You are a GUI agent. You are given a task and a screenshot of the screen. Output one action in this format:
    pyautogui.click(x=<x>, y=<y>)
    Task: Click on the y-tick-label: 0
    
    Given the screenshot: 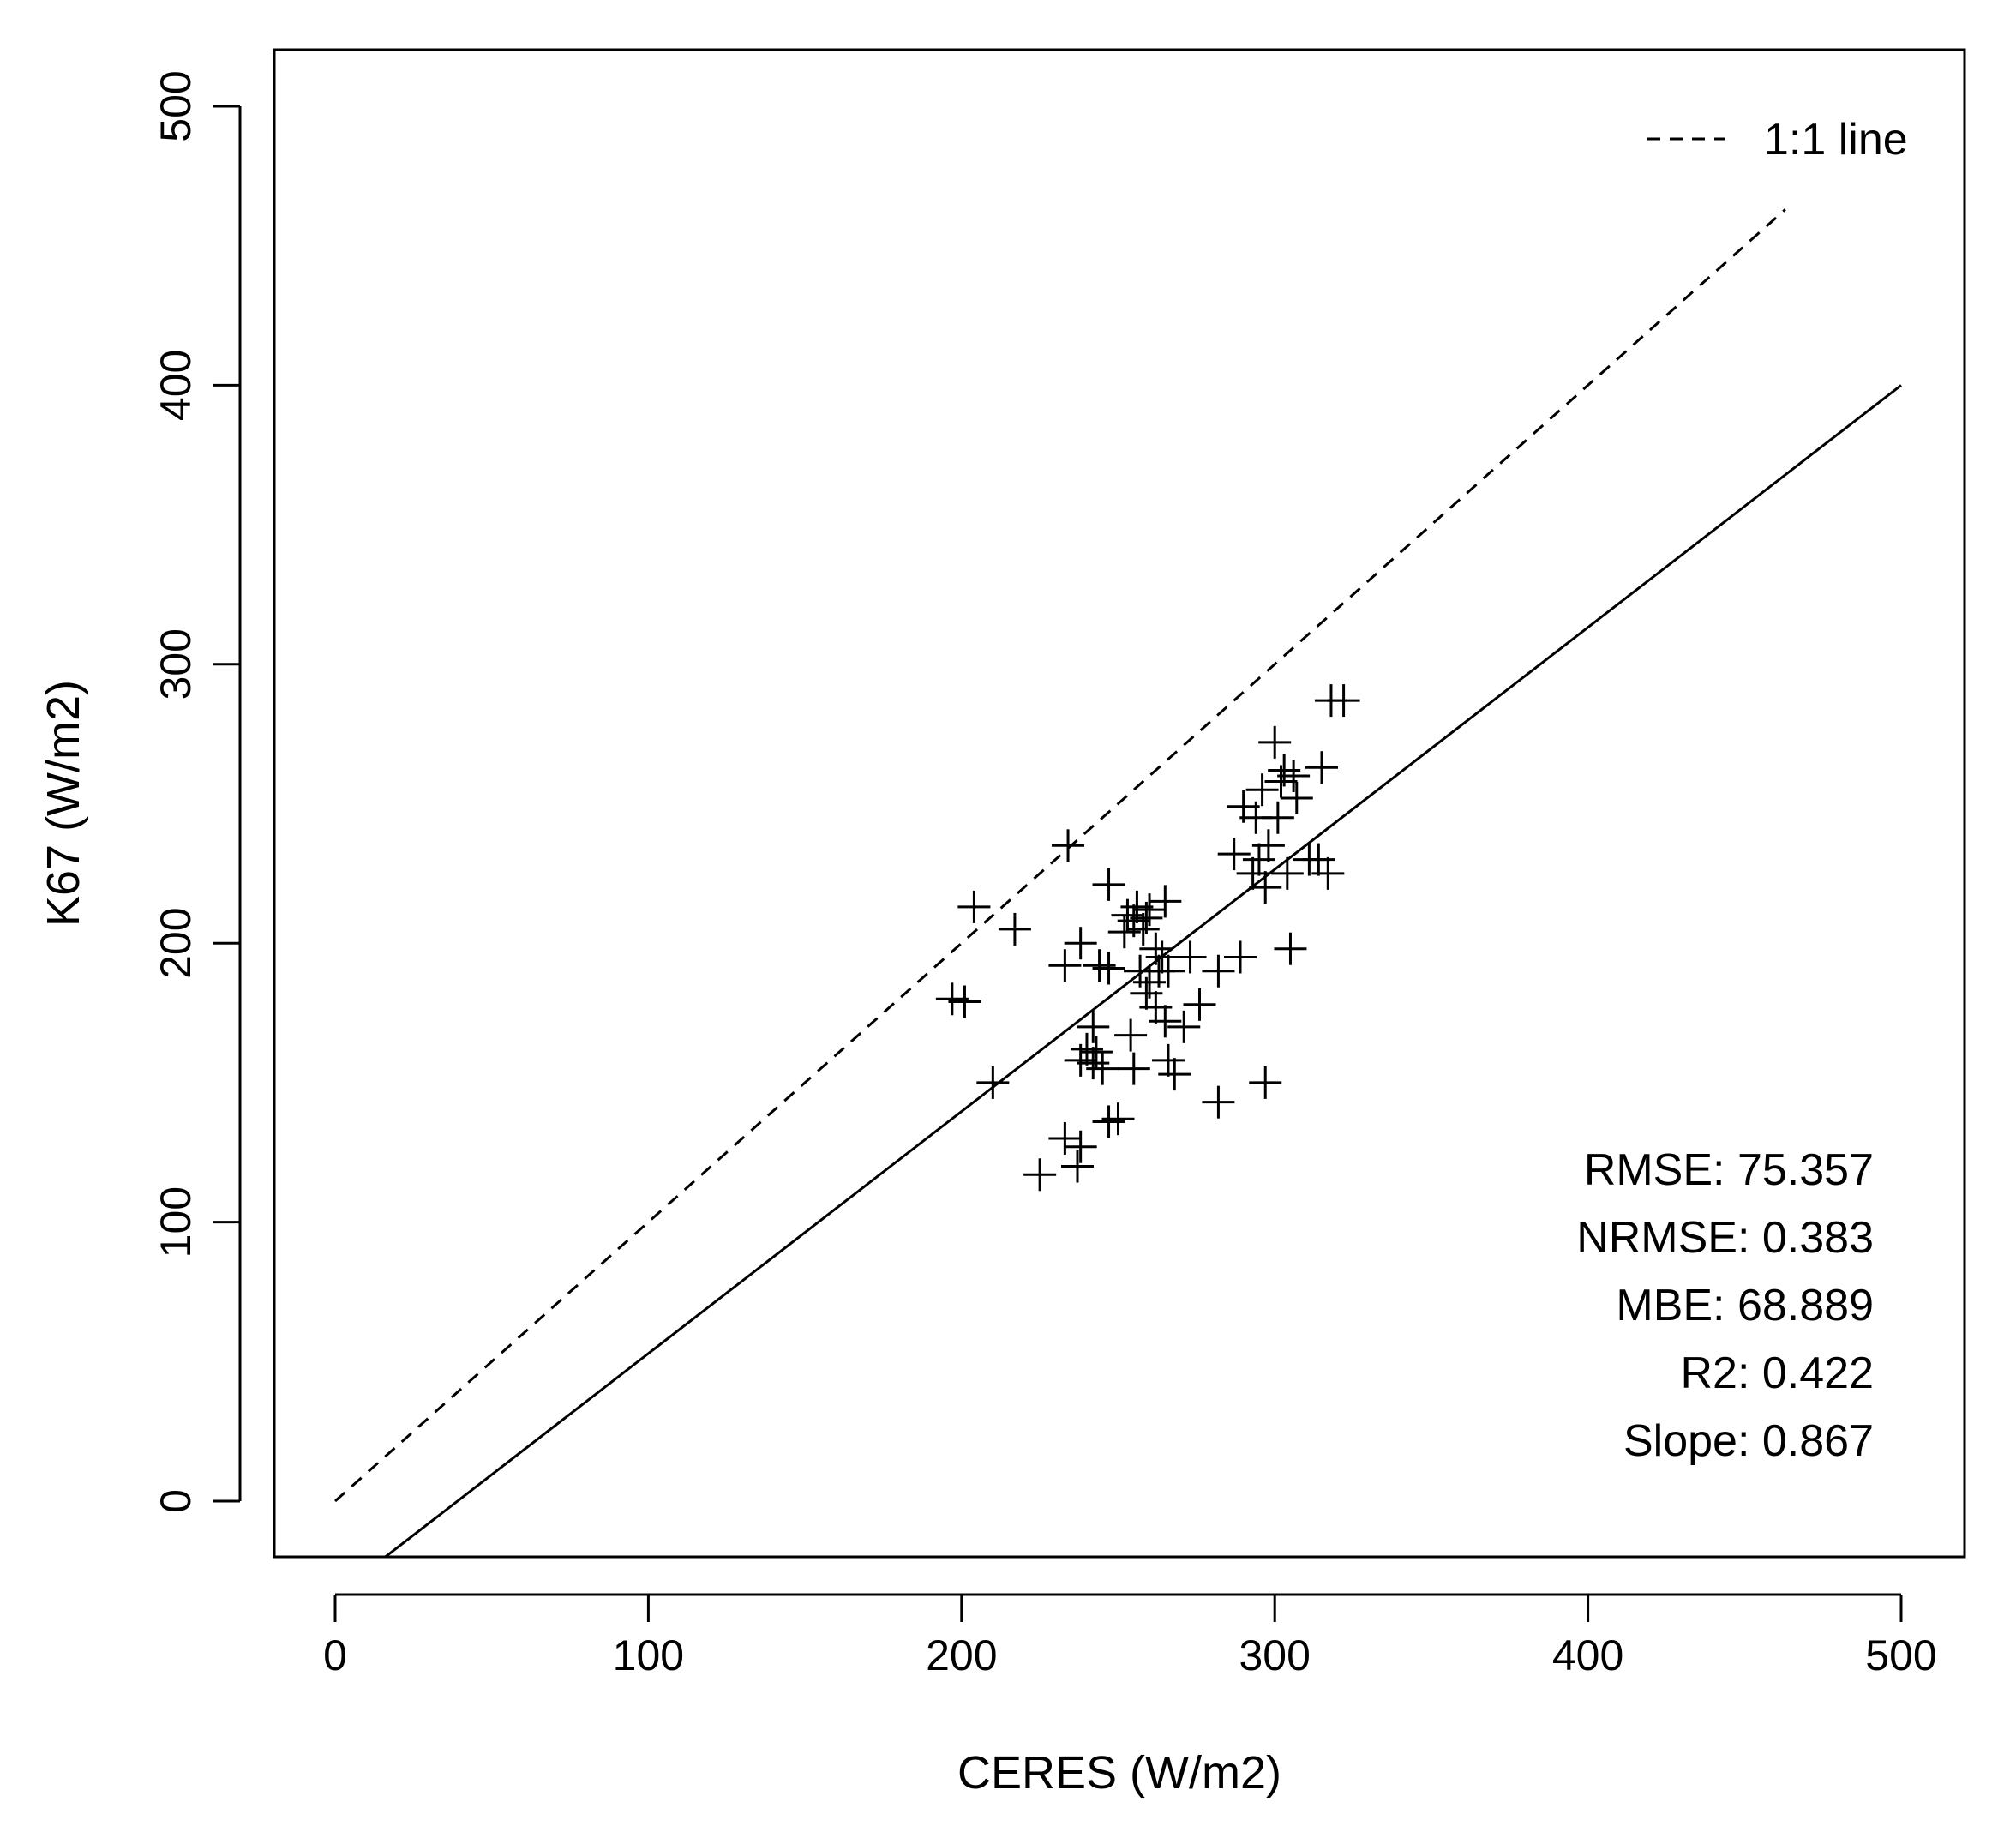 What is the action you would take?
    pyautogui.click(x=176, y=1501)
    